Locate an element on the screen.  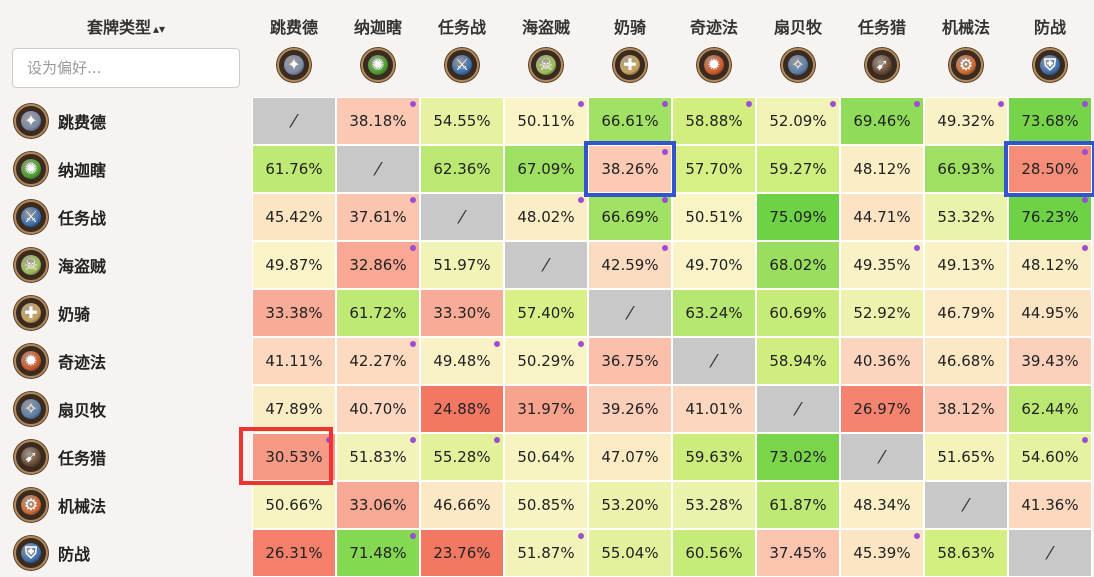
winrate-cell: 46.66% is located at coordinates (462, 505).